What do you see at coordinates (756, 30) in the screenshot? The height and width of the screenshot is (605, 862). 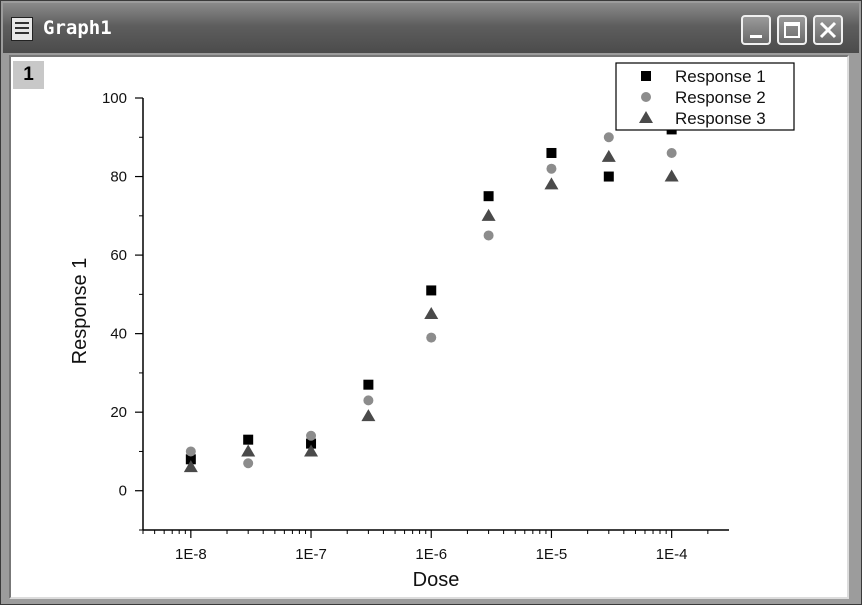 I see `minimize-button` at bounding box center [756, 30].